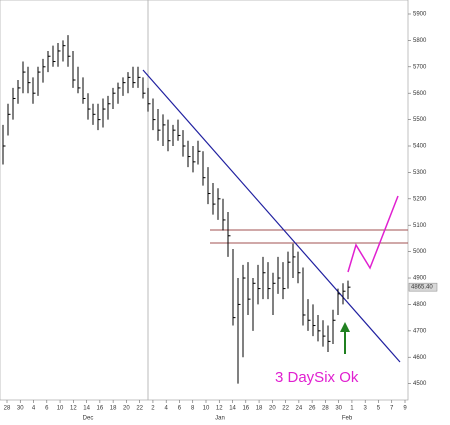  What do you see at coordinates (345, 327) in the screenshot?
I see `up-arrow-head` at bounding box center [345, 327].